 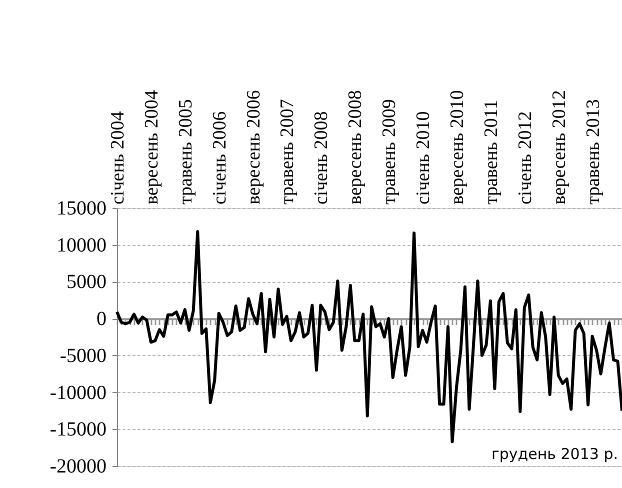 I want to click on x-tick-label: травень 2007, so click(x=287, y=151).